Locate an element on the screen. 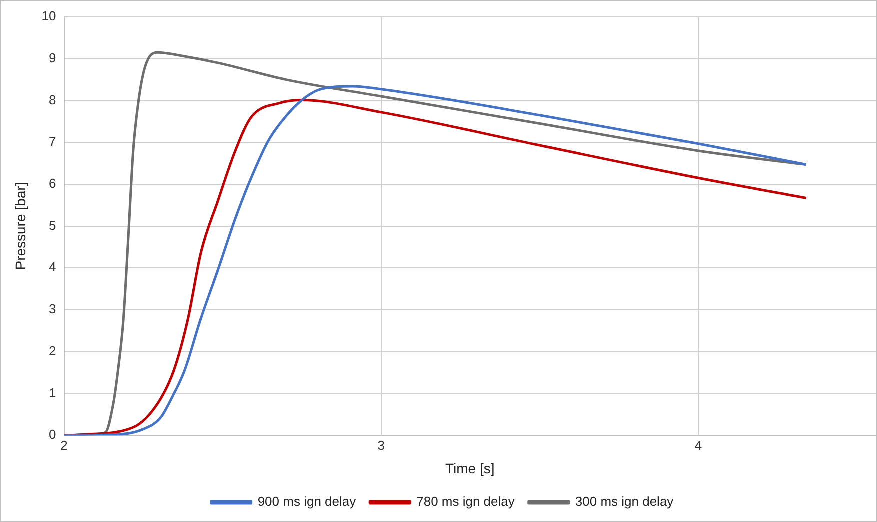 This screenshot has width=877, height=522. y-tick-label: 3 is located at coordinates (52, 309).